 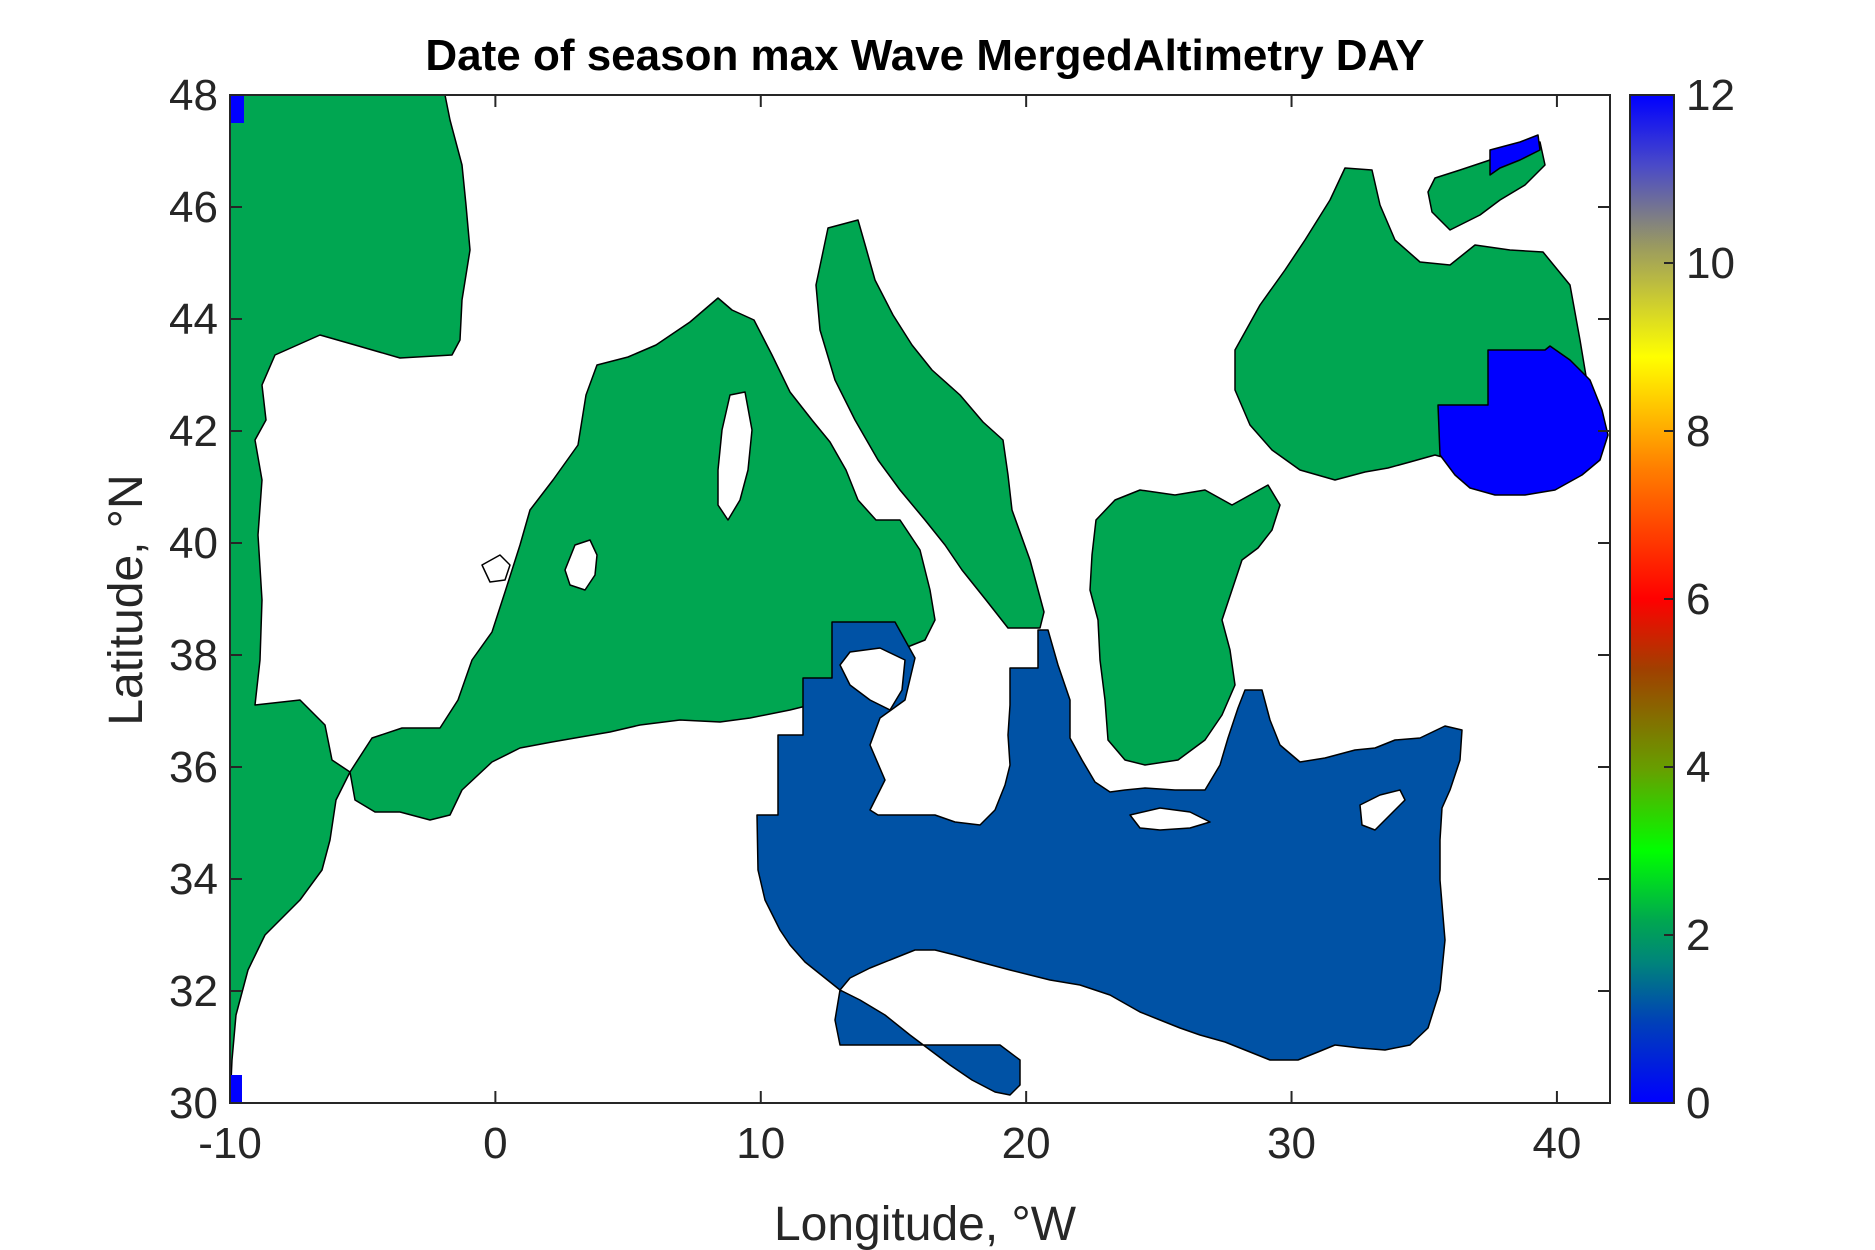 What do you see at coordinates (1710, 95) in the screenshot?
I see `colorbar-tick-label: 12` at bounding box center [1710, 95].